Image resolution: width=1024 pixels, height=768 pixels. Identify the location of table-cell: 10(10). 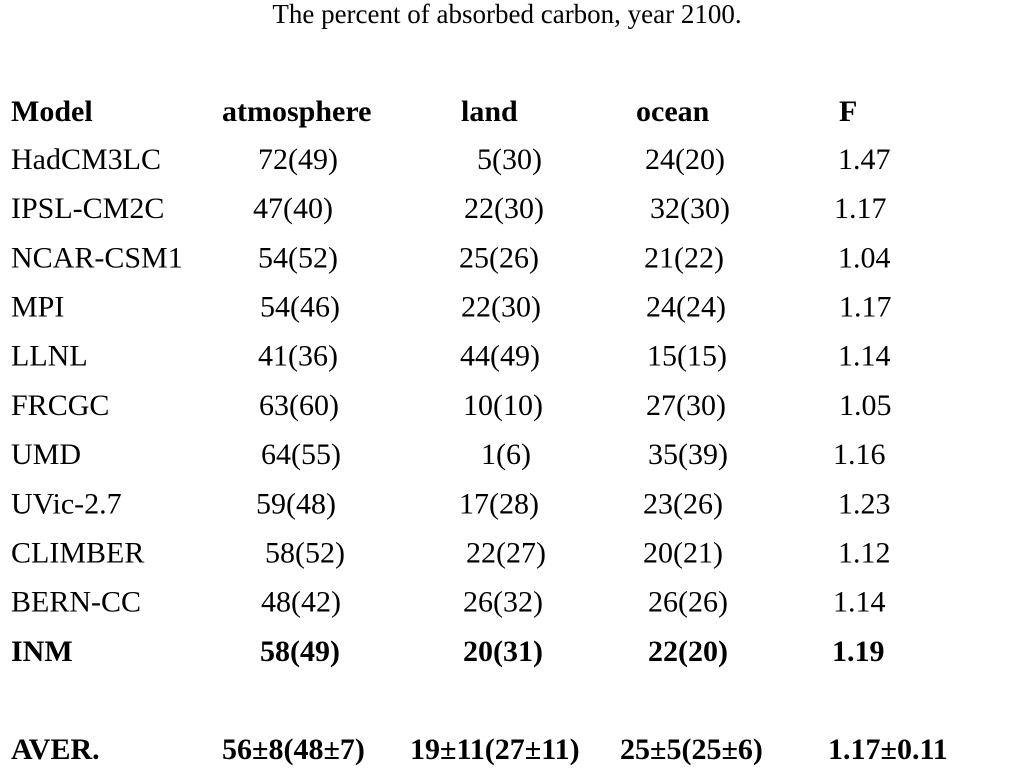
(503, 405).